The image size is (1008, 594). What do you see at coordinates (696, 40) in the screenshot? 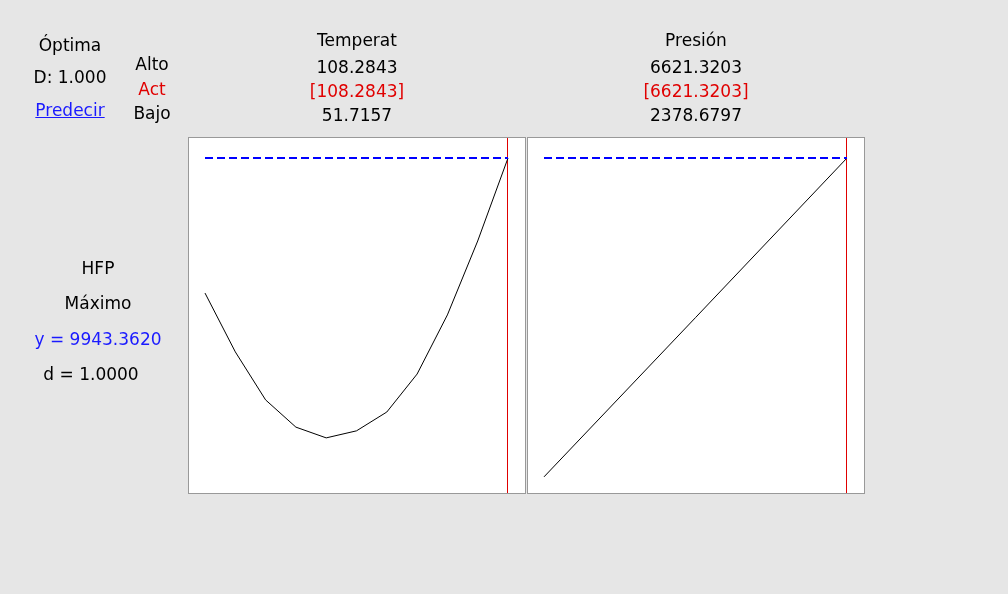
I see `chart-title: Presión` at bounding box center [696, 40].